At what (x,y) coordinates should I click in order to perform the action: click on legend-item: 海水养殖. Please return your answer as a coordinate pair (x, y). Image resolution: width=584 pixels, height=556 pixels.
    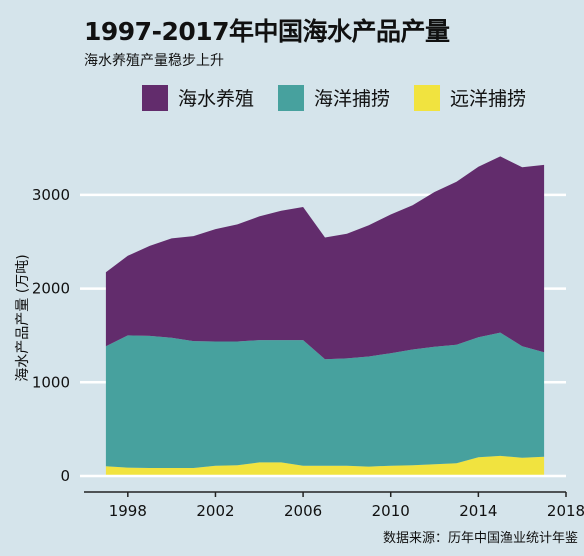
    Looking at the image, I should click on (198, 97).